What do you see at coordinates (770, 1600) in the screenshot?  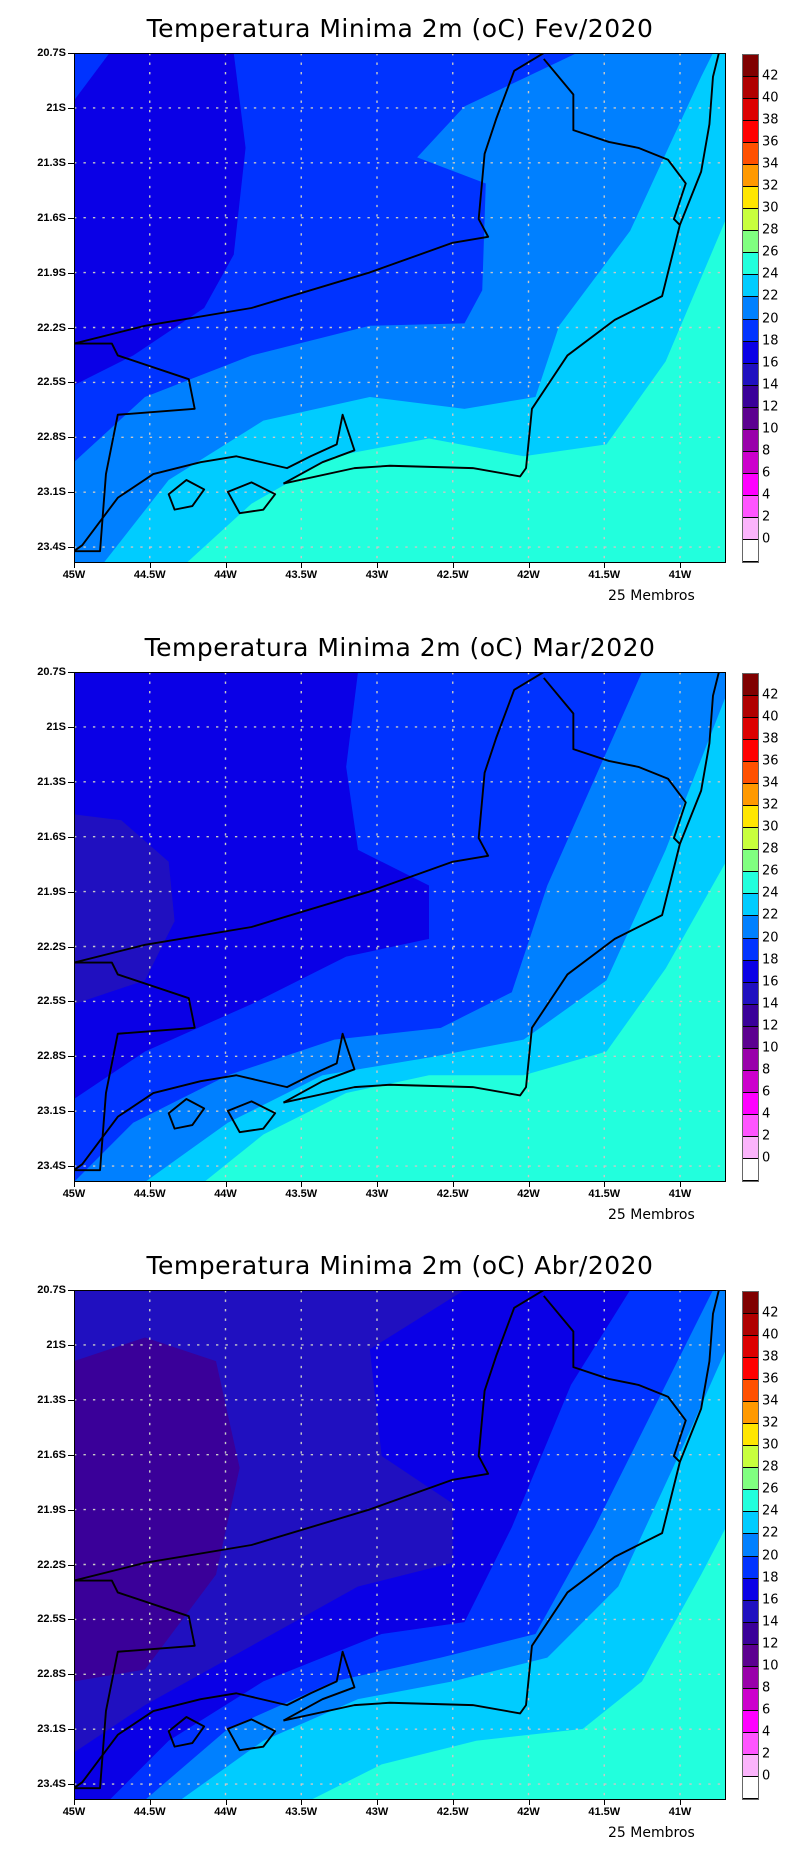 I see `colorbar-label: 16` at bounding box center [770, 1600].